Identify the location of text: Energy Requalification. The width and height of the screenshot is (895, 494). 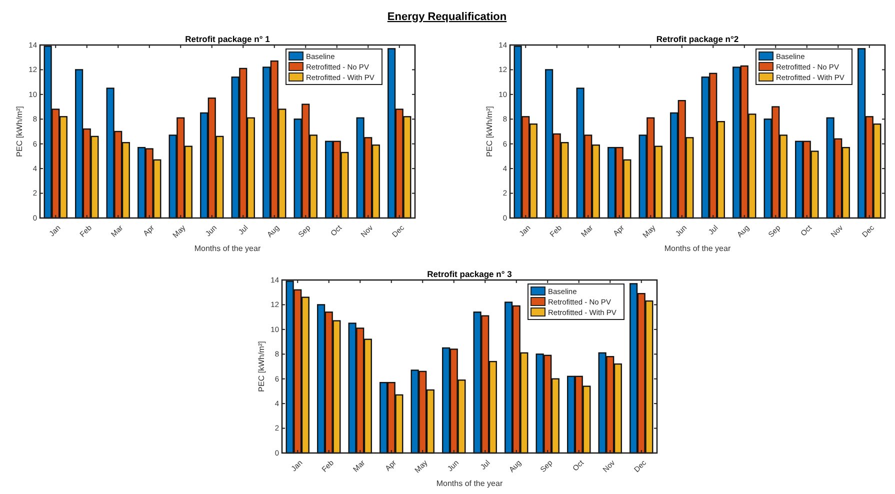
(447, 17).